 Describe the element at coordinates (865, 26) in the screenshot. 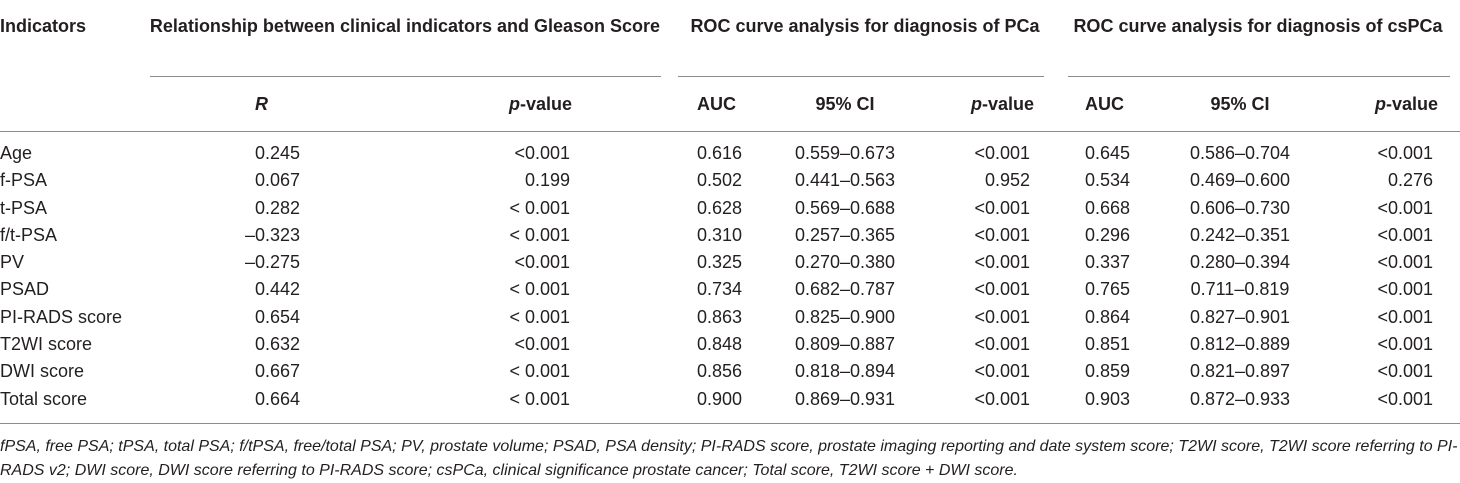

I see `header-group-roc-pca: ROC curve analysis for diagnosis of PCa` at that location.